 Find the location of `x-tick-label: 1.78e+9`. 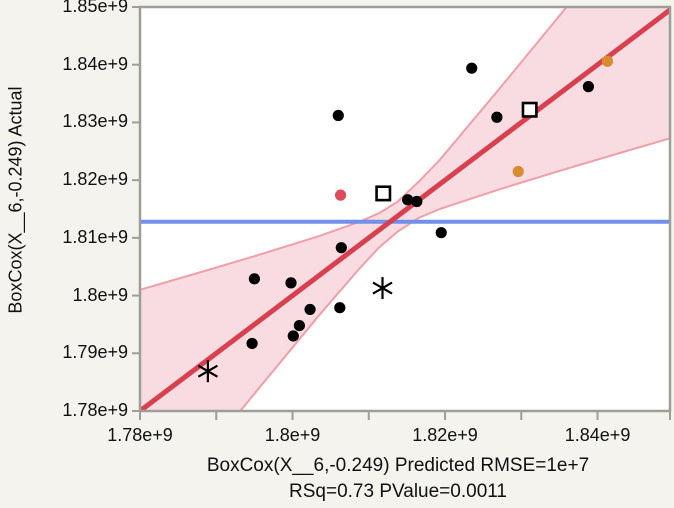

x-tick-label: 1.78e+9 is located at coordinates (140, 435).